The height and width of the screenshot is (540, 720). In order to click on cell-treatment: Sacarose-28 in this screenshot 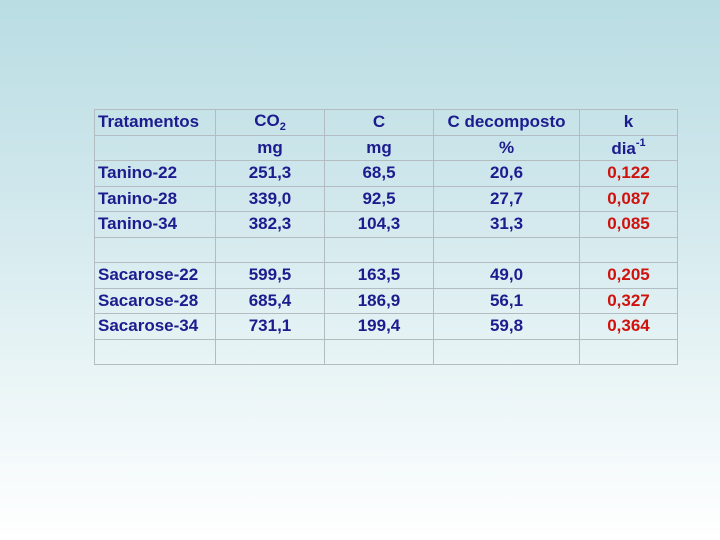, I will do `click(155, 300)`.